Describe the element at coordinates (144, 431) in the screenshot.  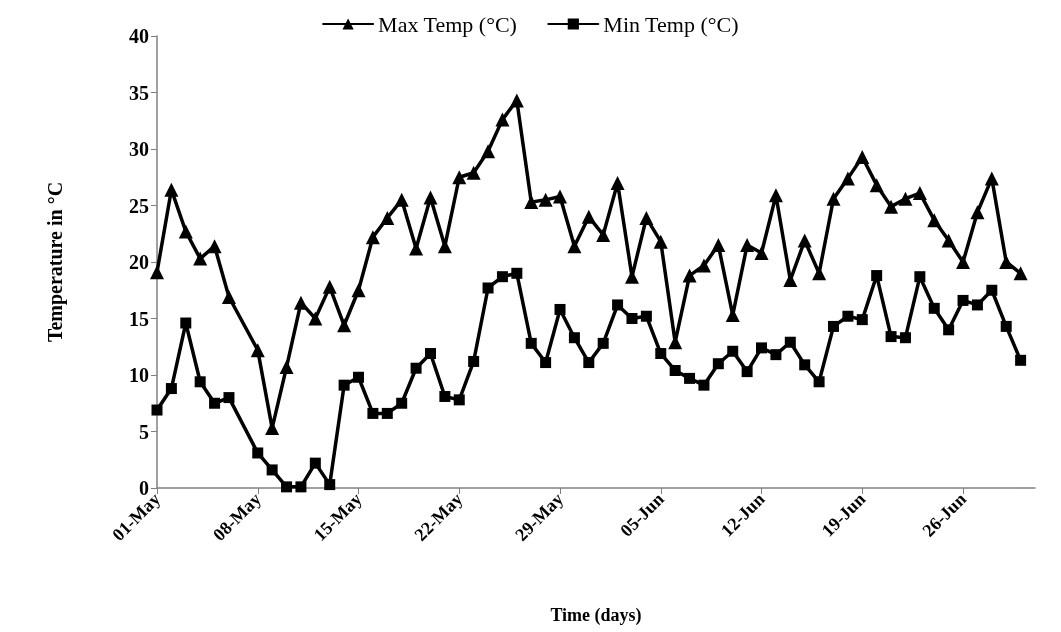
I see `y-tick-label: 5` at that location.